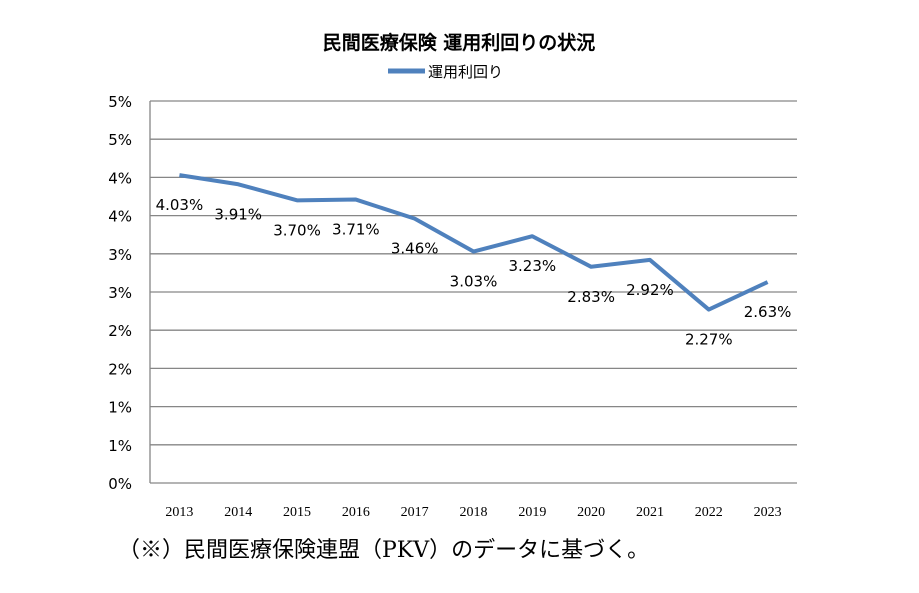 This screenshot has height=593, width=919. I want to click on x-tick-label: 2021, so click(650, 512).